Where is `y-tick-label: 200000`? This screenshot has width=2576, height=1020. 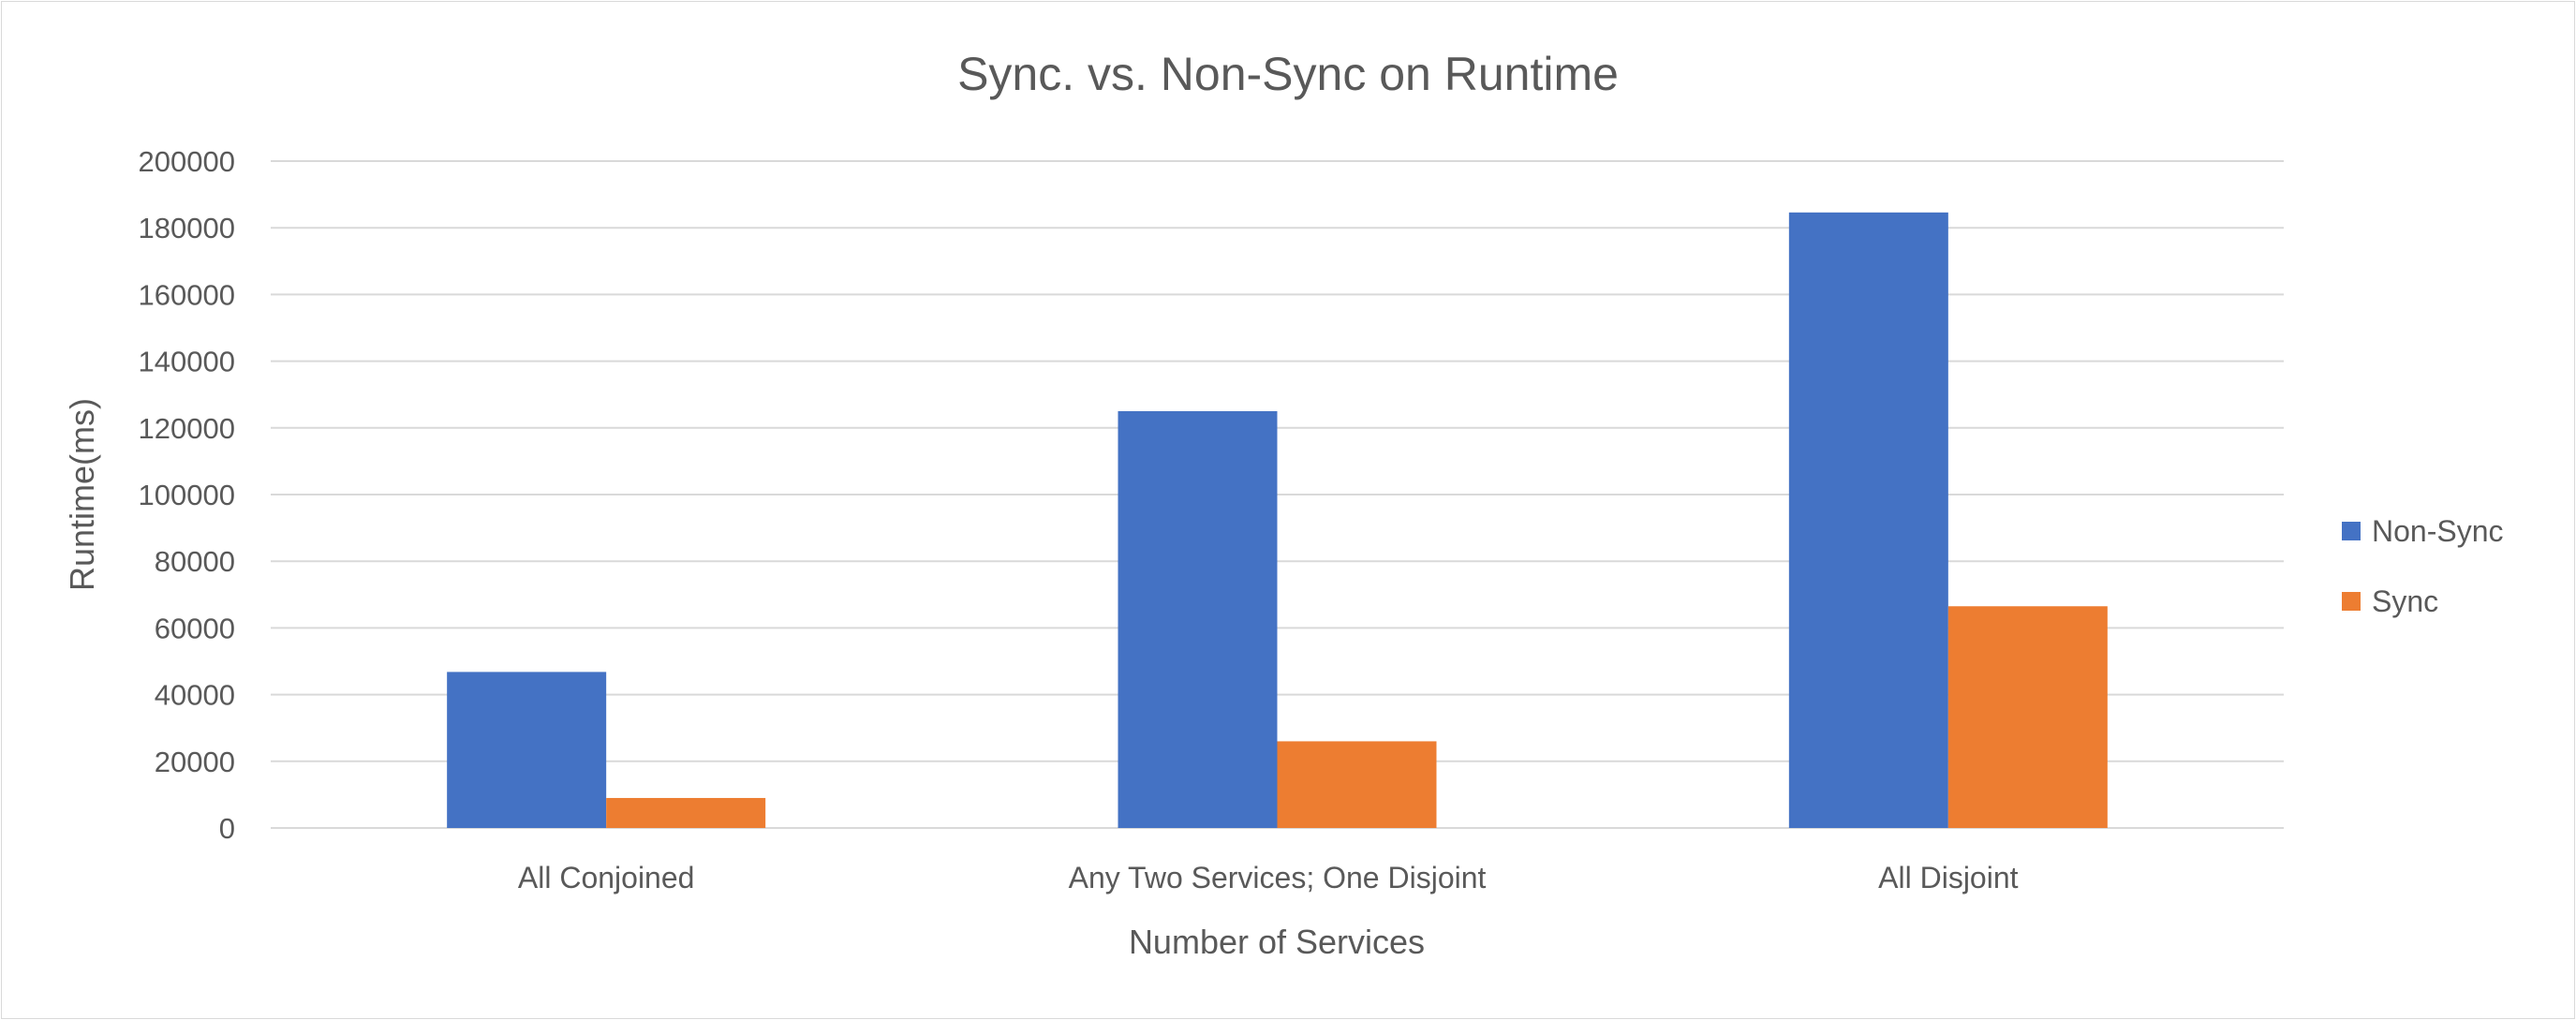
y-tick-label: 200000 is located at coordinates (187, 161).